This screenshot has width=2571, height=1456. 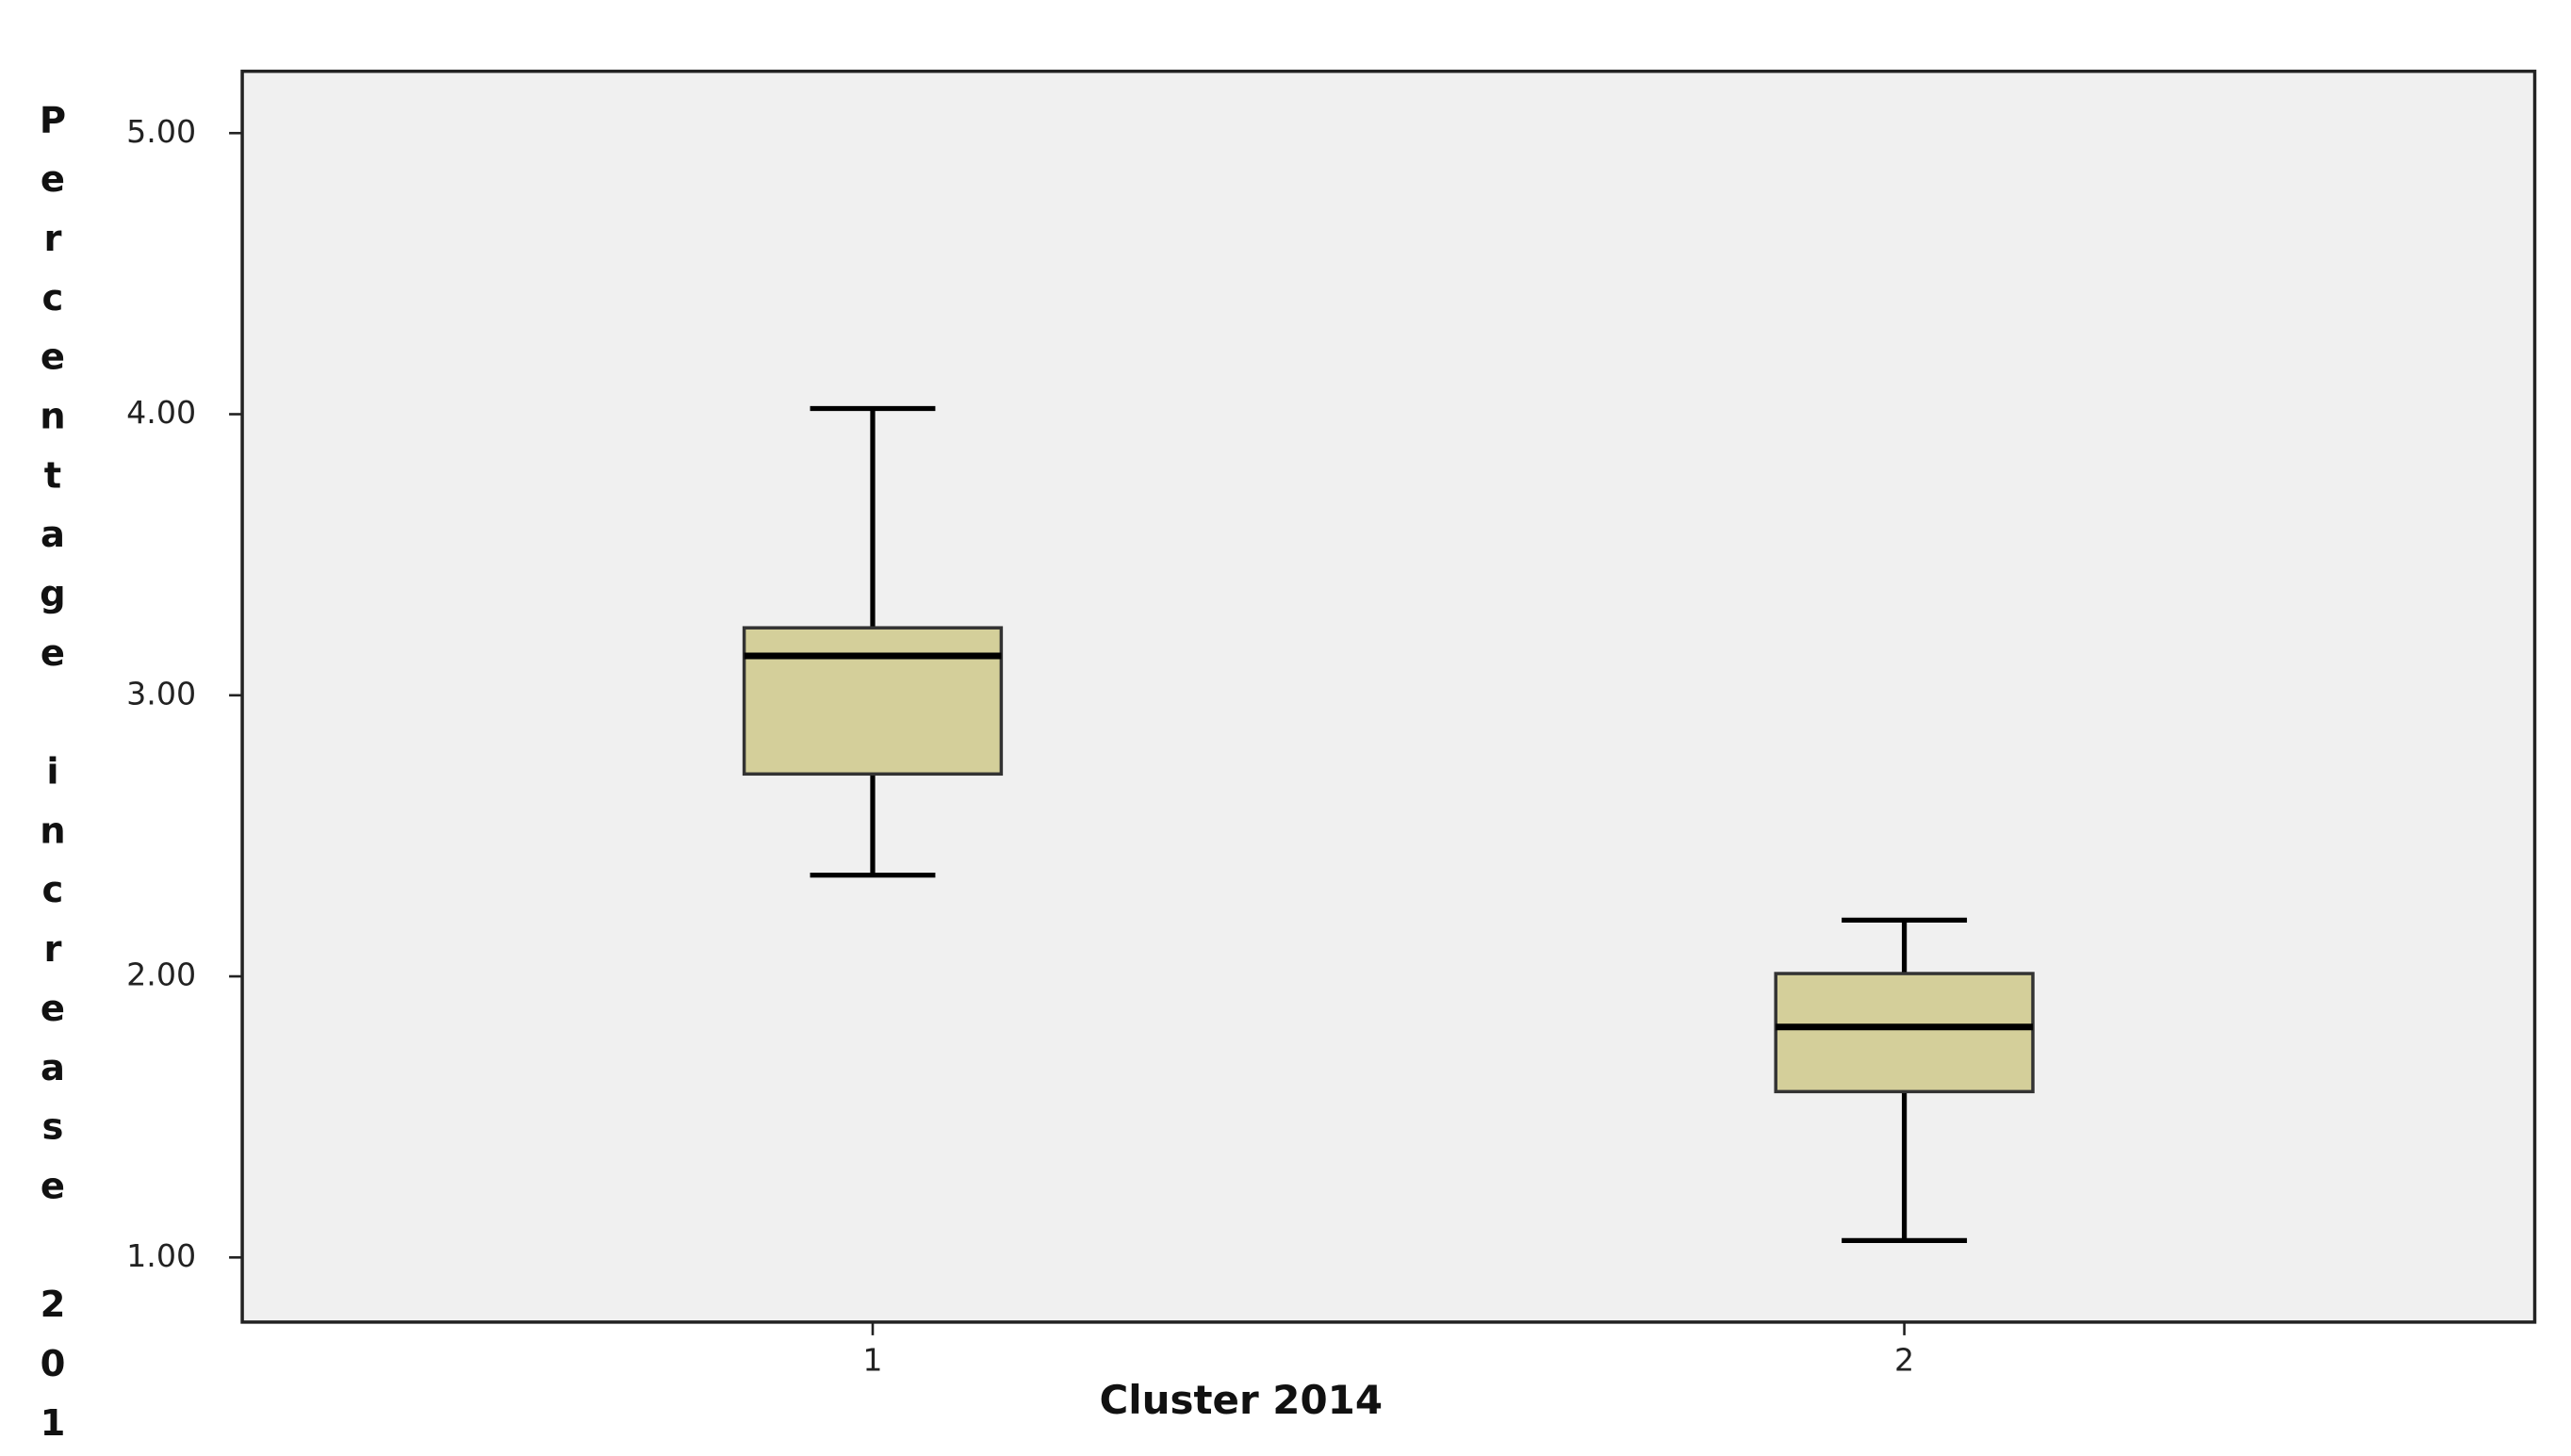 What do you see at coordinates (161, 693) in the screenshot?
I see `y-tick-label: 3.00` at bounding box center [161, 693].